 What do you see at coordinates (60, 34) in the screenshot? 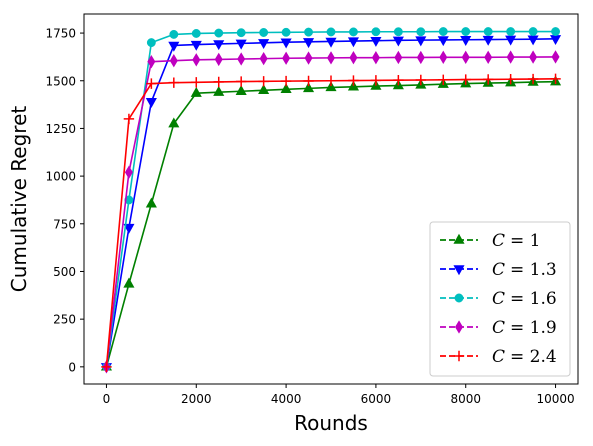
I see `y-tick-label: 1750` at bounding box center [60, 34].